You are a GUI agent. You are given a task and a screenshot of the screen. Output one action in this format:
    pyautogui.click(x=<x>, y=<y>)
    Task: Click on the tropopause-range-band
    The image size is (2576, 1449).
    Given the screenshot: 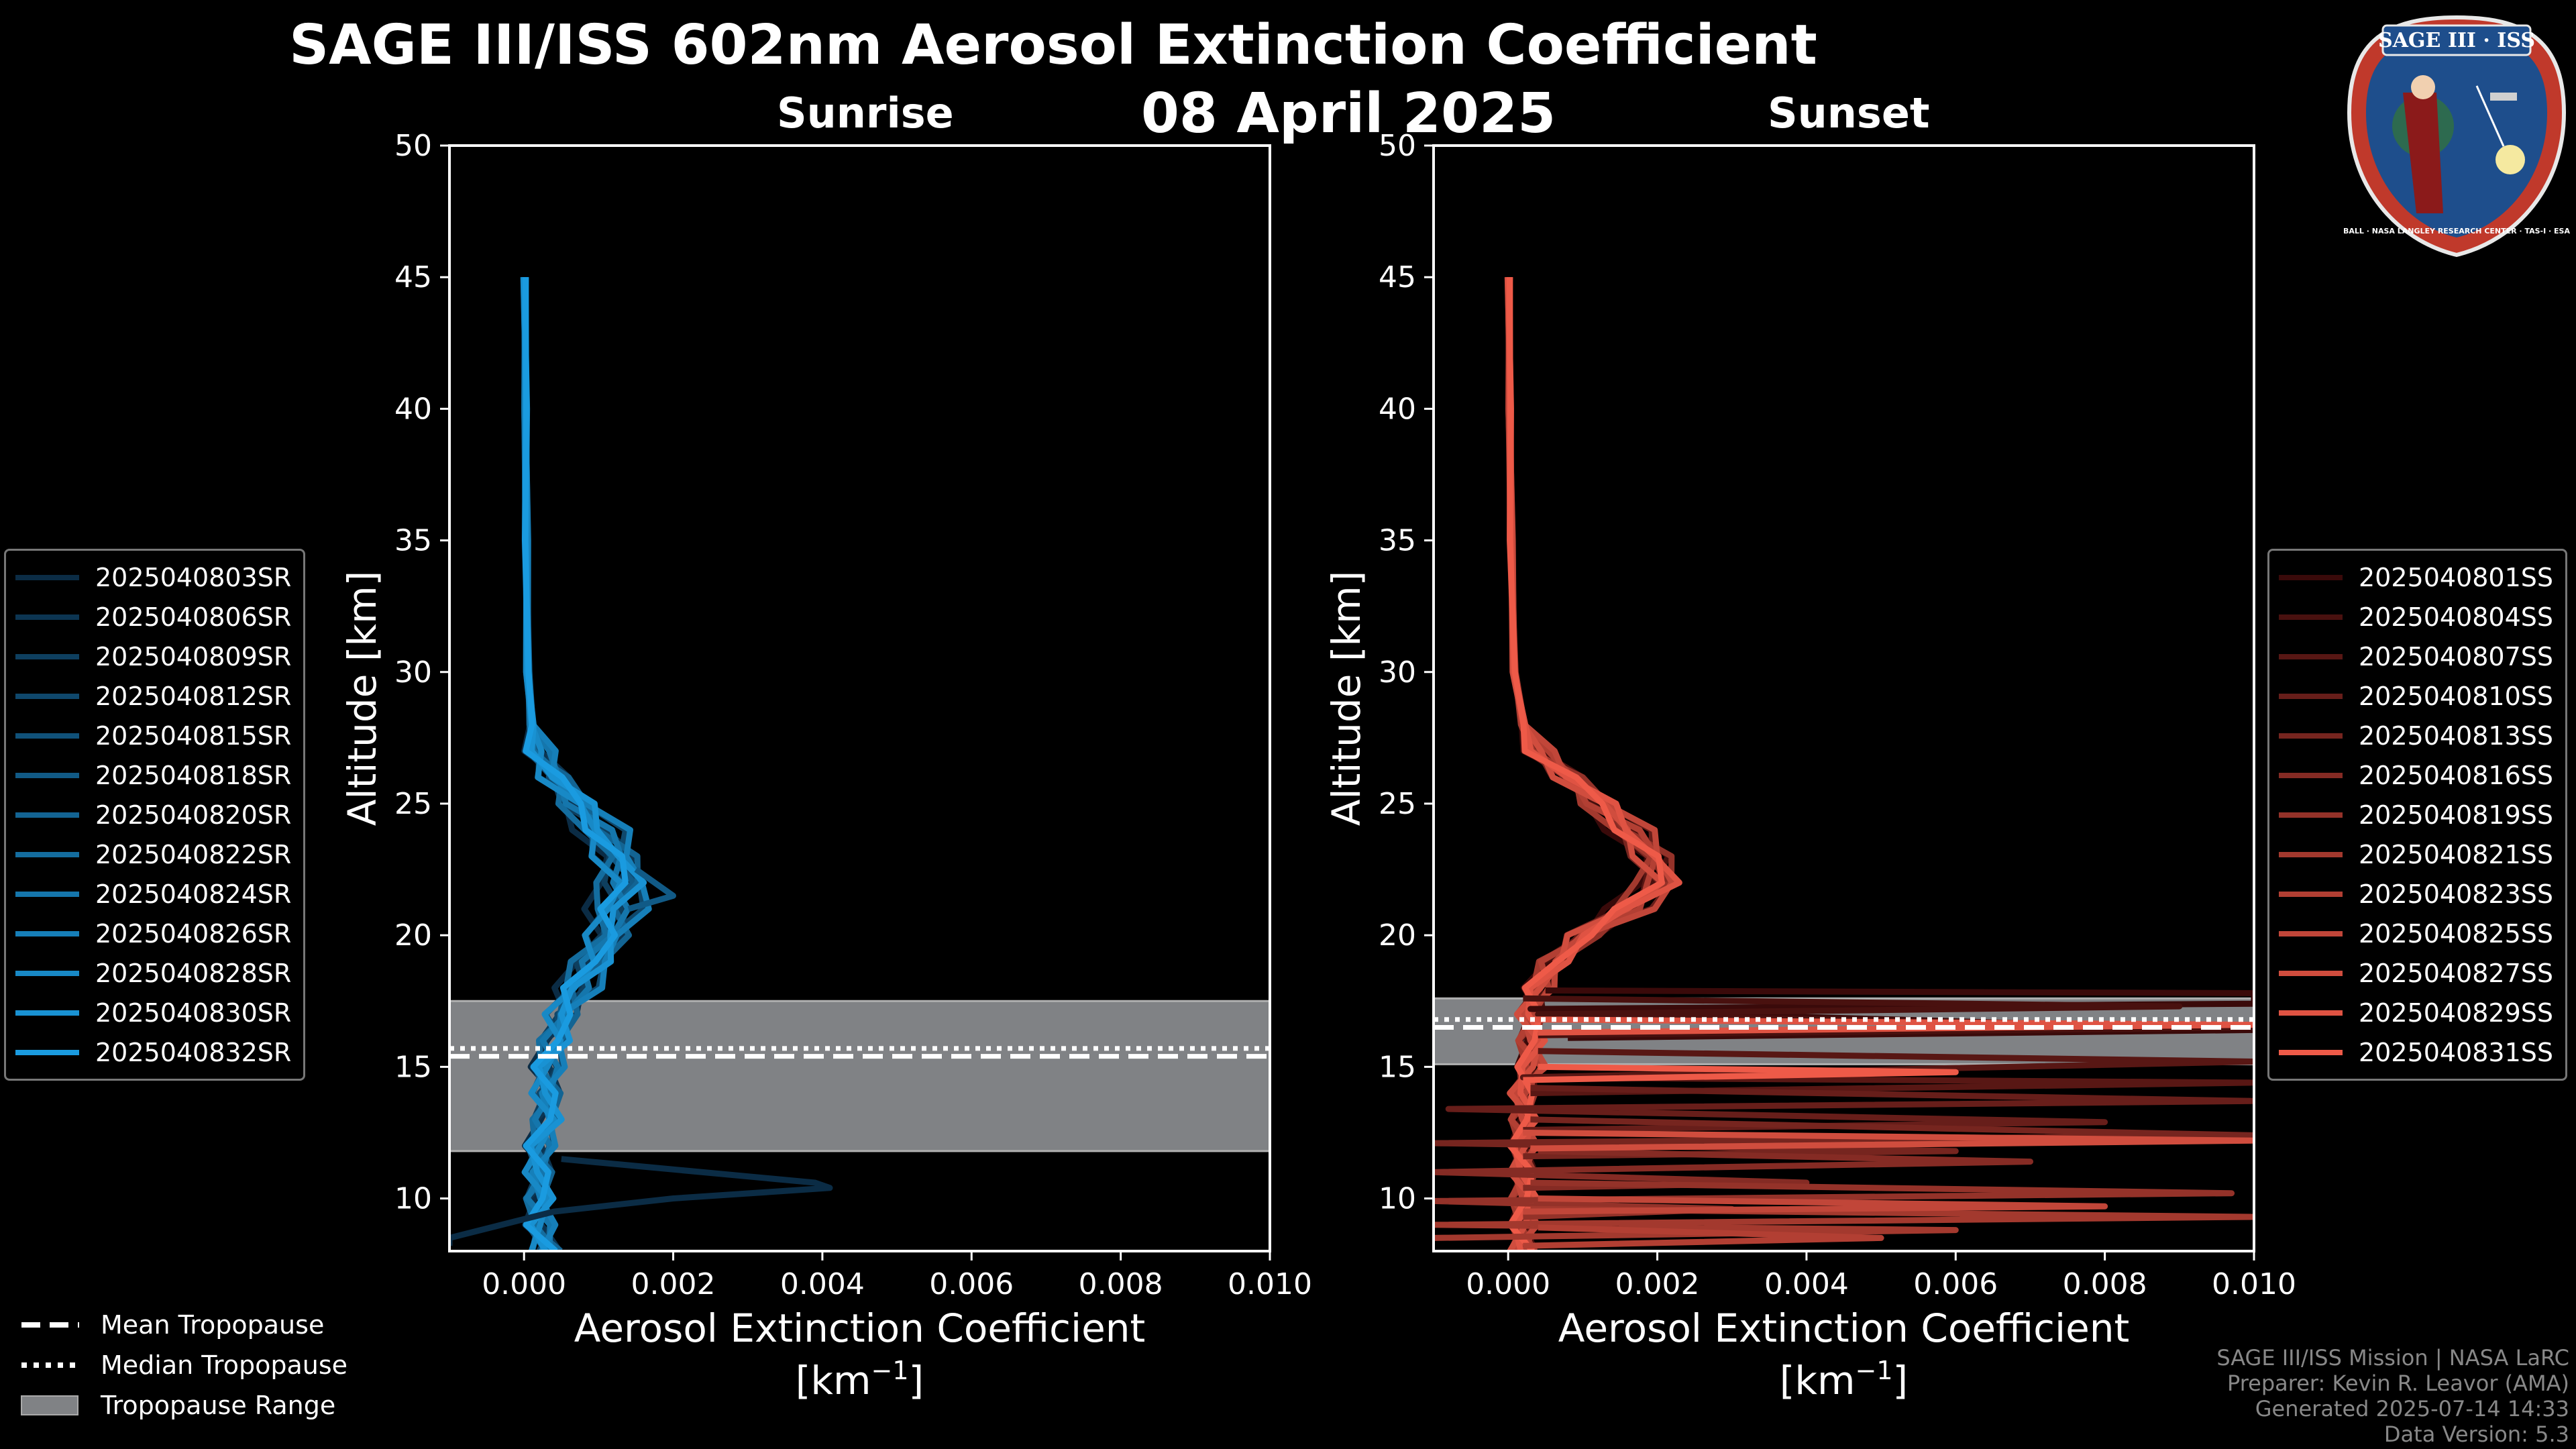 What is the action you would take?
    pyautogui.click(x=859, y=1076)
    